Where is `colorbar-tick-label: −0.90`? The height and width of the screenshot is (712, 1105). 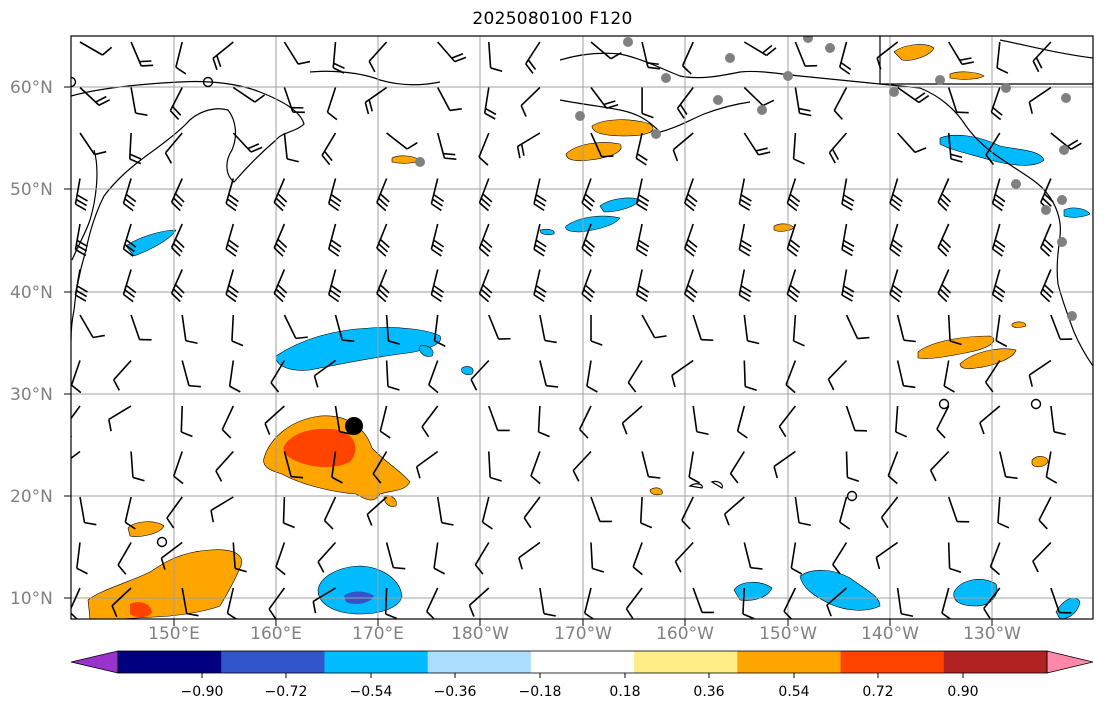 colorbar-tick-label: −0.90 is located at coordinates (202, 692).